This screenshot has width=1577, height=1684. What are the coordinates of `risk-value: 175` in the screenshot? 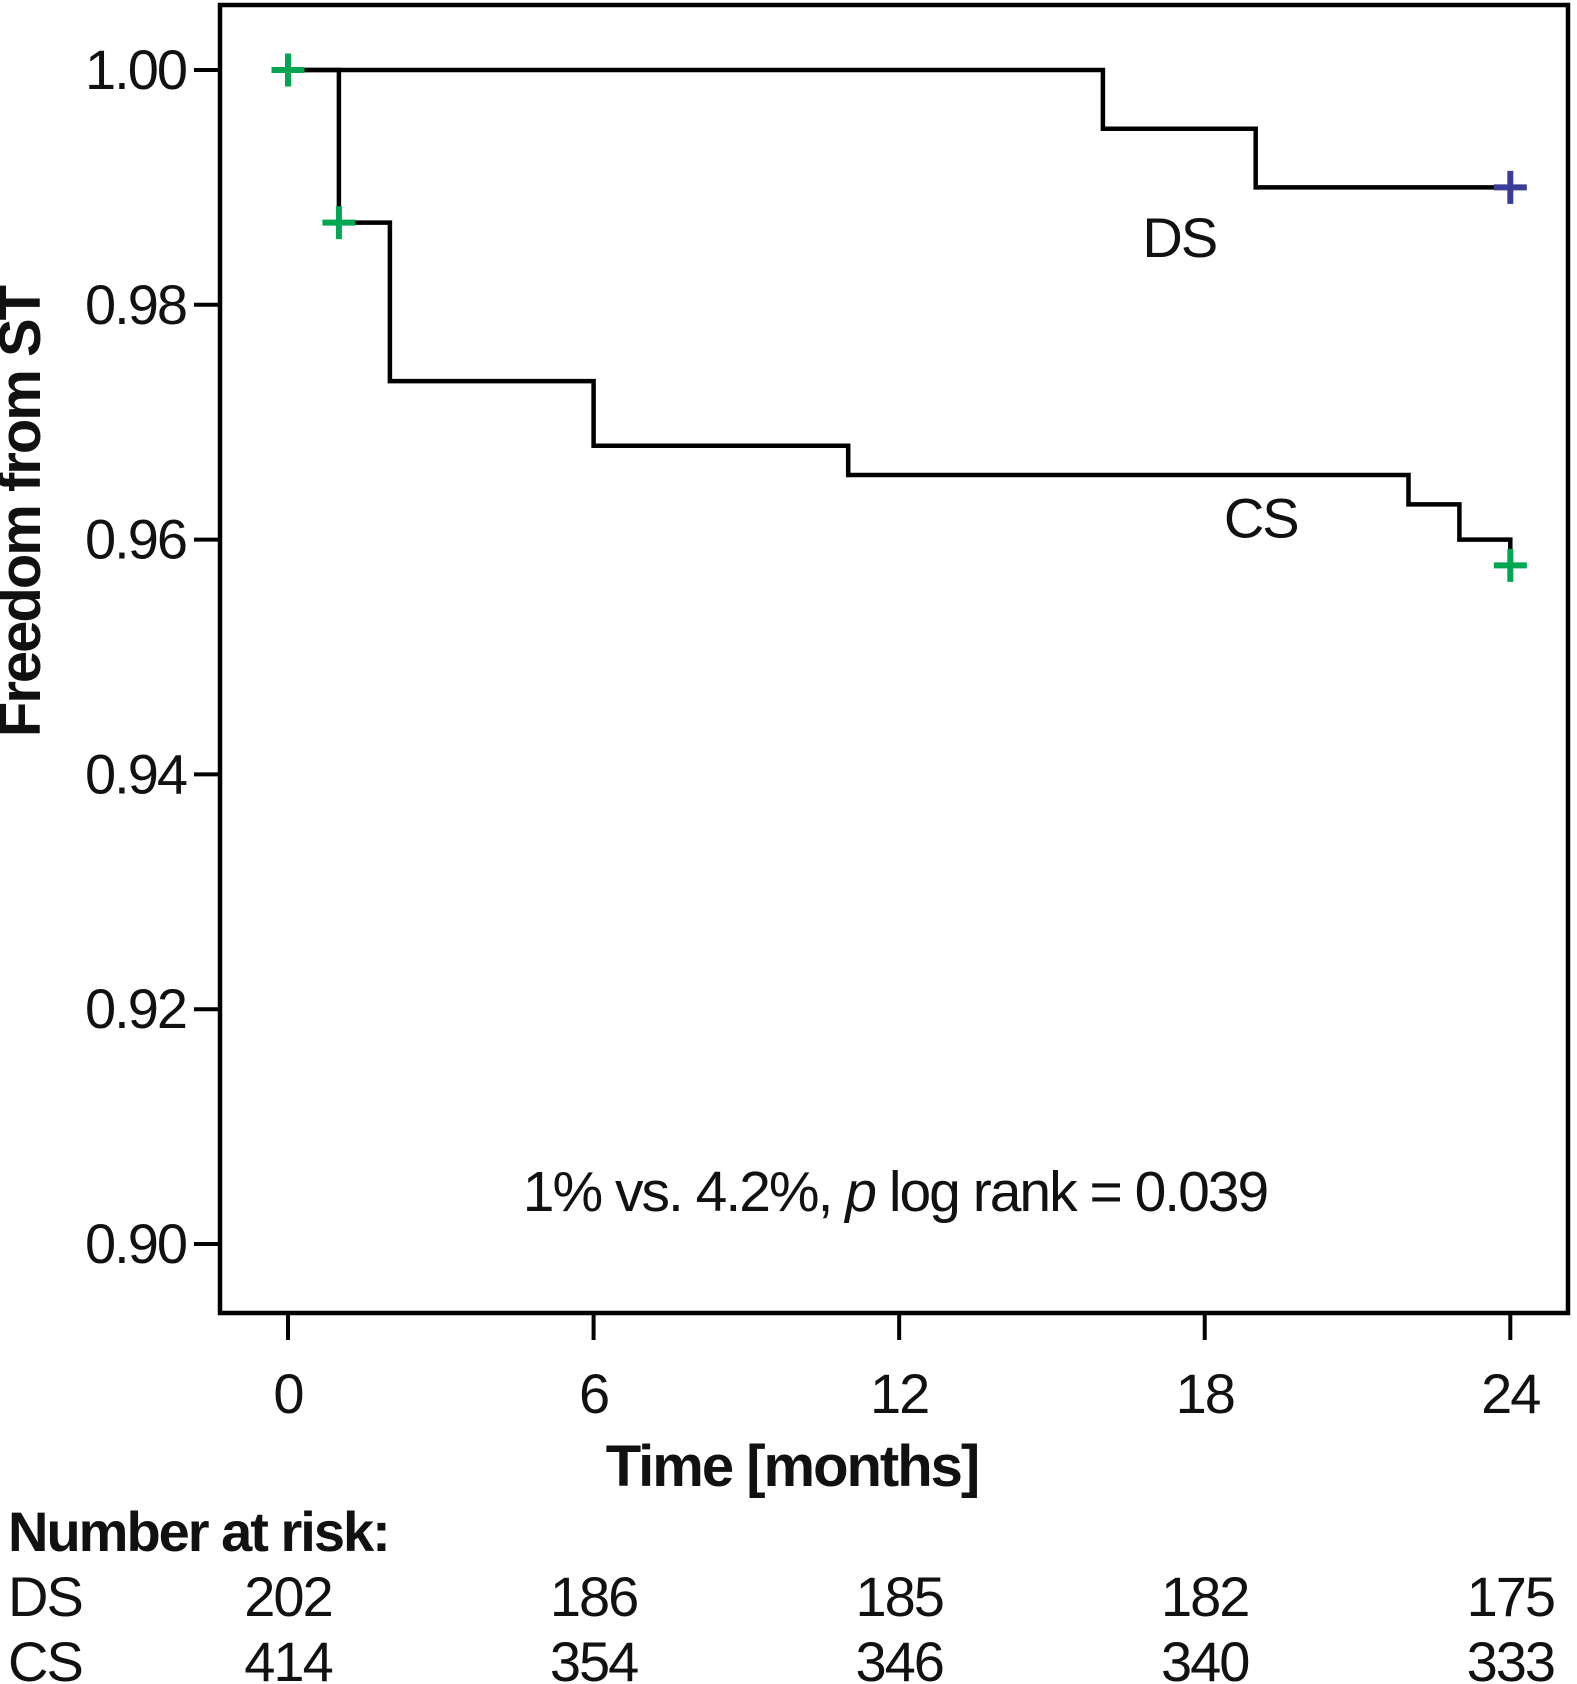 It's located at (1510, 1596).